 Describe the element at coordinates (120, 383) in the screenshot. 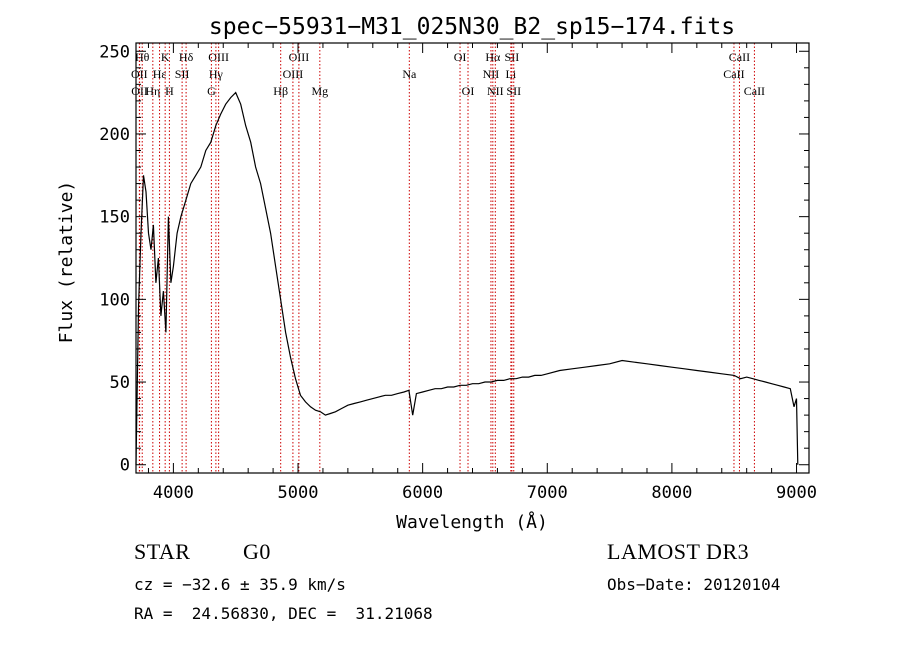

I see `y-tick-label: 50` at that location.